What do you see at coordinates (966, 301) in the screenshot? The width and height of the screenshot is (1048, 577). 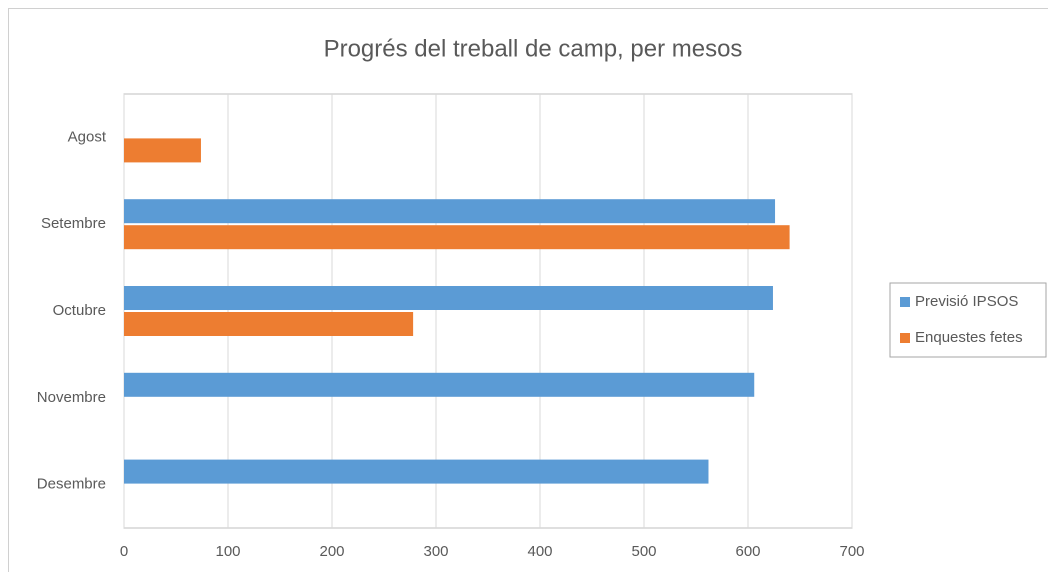 I see `legend-label: Previsió IPSOS` at bounding box center [966, 301].